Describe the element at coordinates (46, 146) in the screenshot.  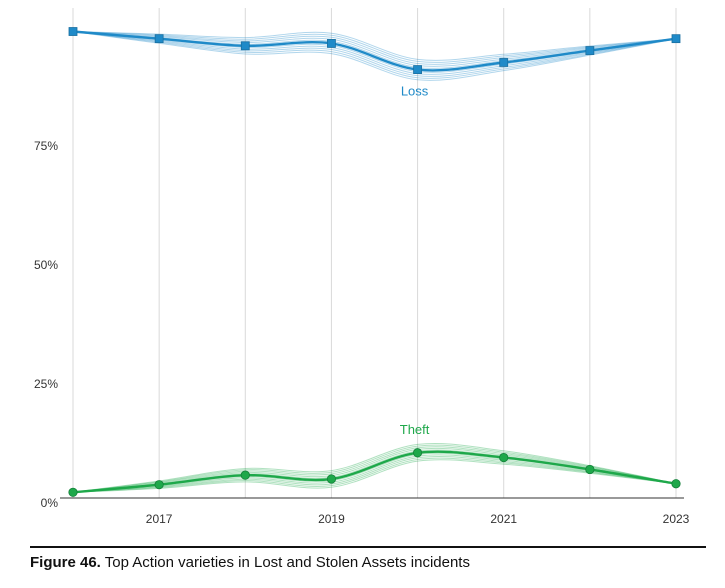
I see `y-tick-75: 75%` at that location.